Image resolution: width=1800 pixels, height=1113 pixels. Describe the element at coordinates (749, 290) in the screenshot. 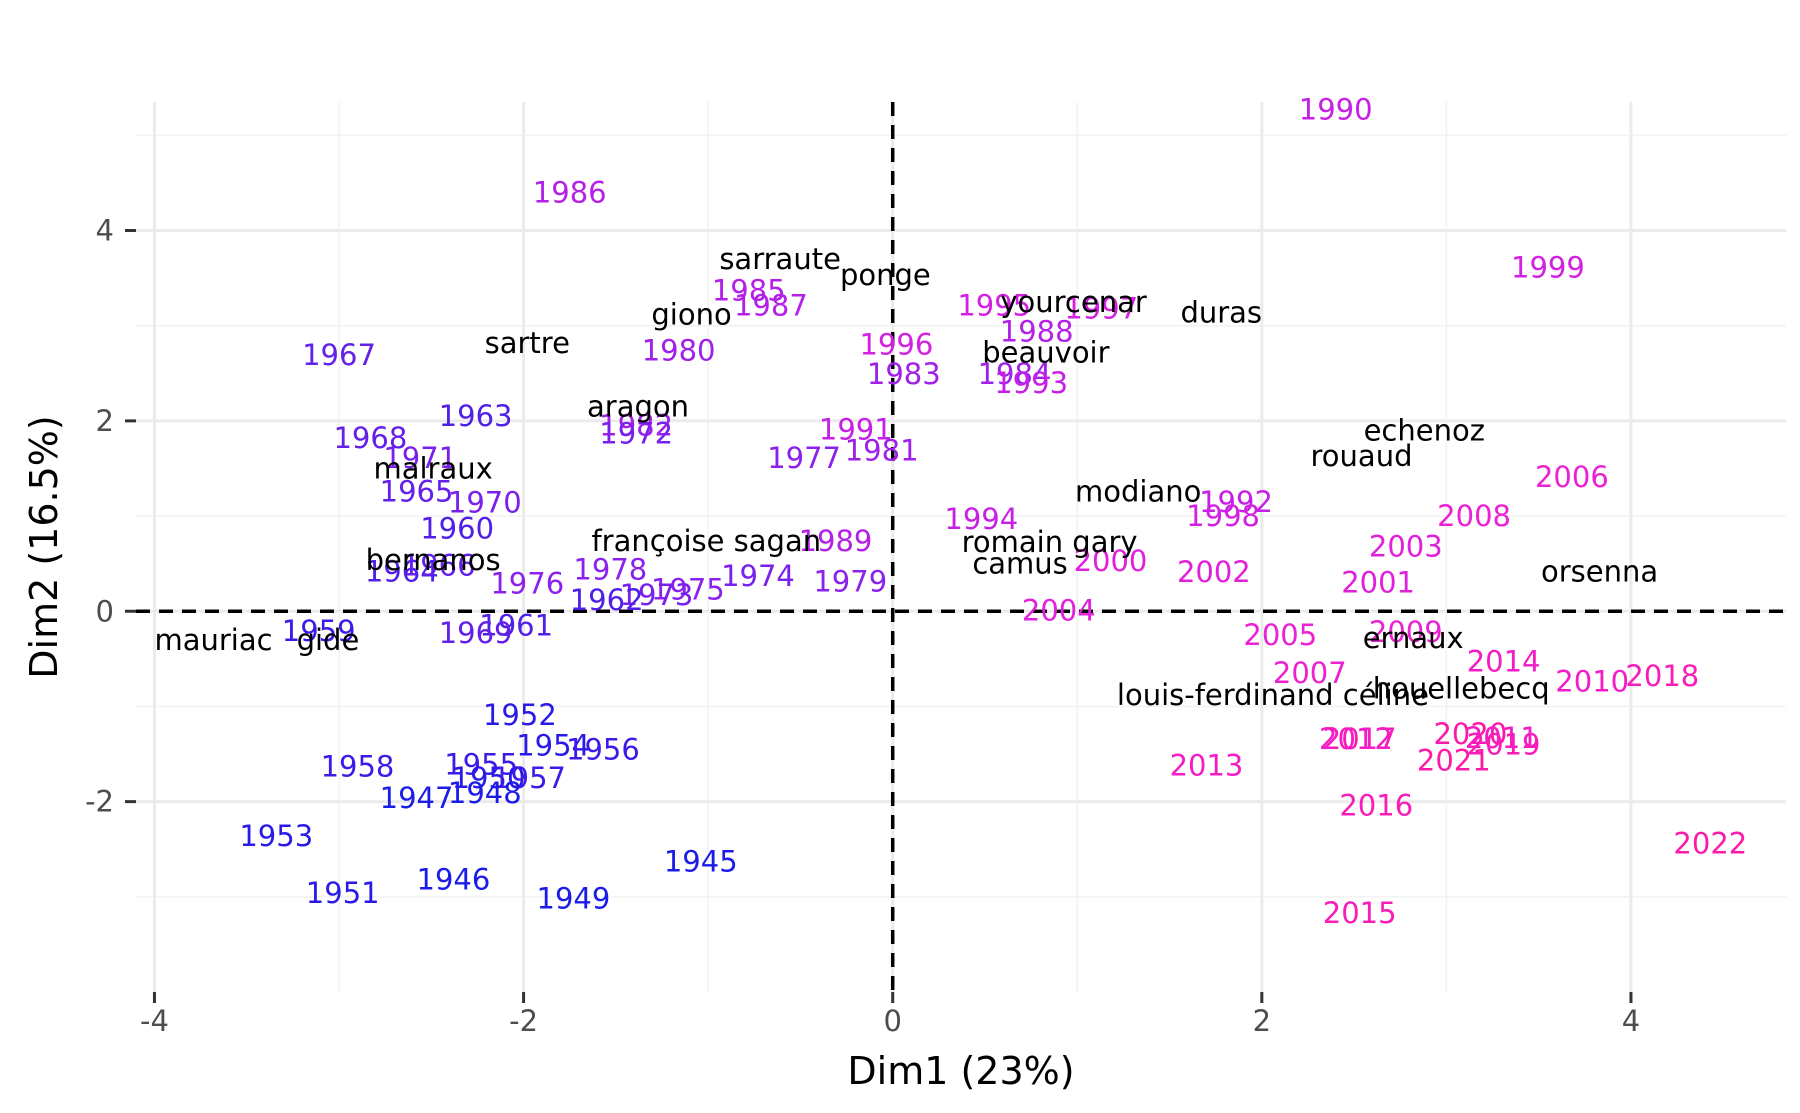

I see `point-label: 1985` at that location.